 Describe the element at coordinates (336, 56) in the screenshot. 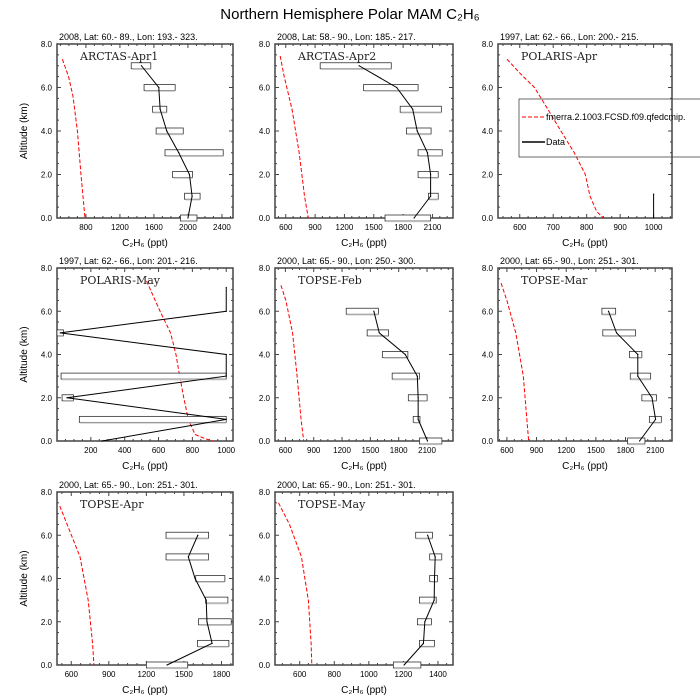

I see `campaign-label: ARCTAS-Apr2` at that location.